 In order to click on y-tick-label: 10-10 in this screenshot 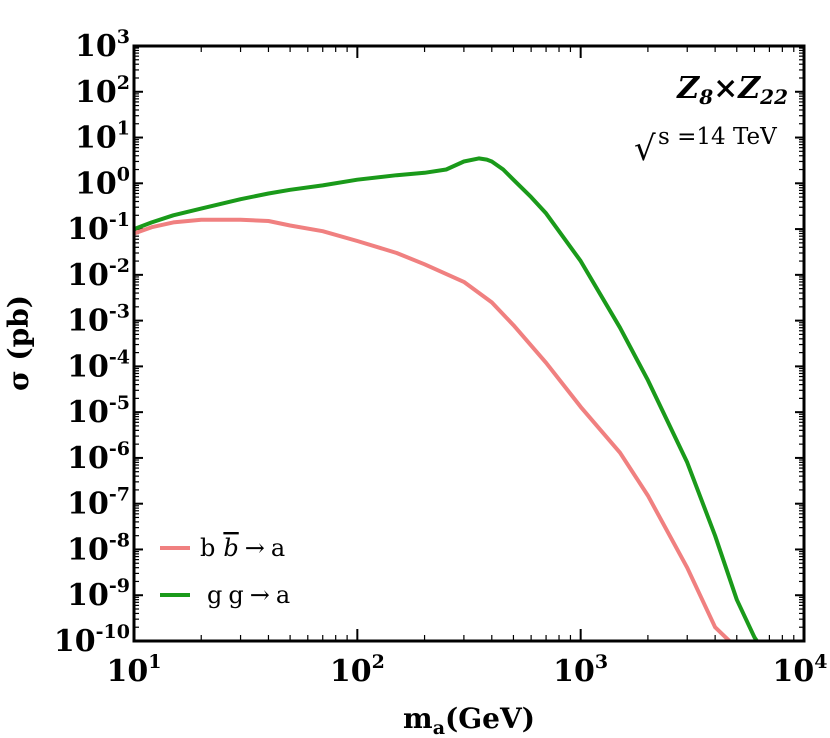, I will do `click(92, 640)`.